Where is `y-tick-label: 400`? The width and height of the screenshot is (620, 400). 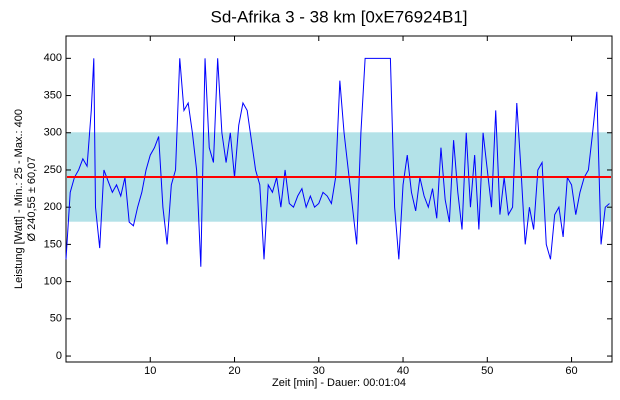
y-tick-label: 400 is located at coordinates (53, 58).